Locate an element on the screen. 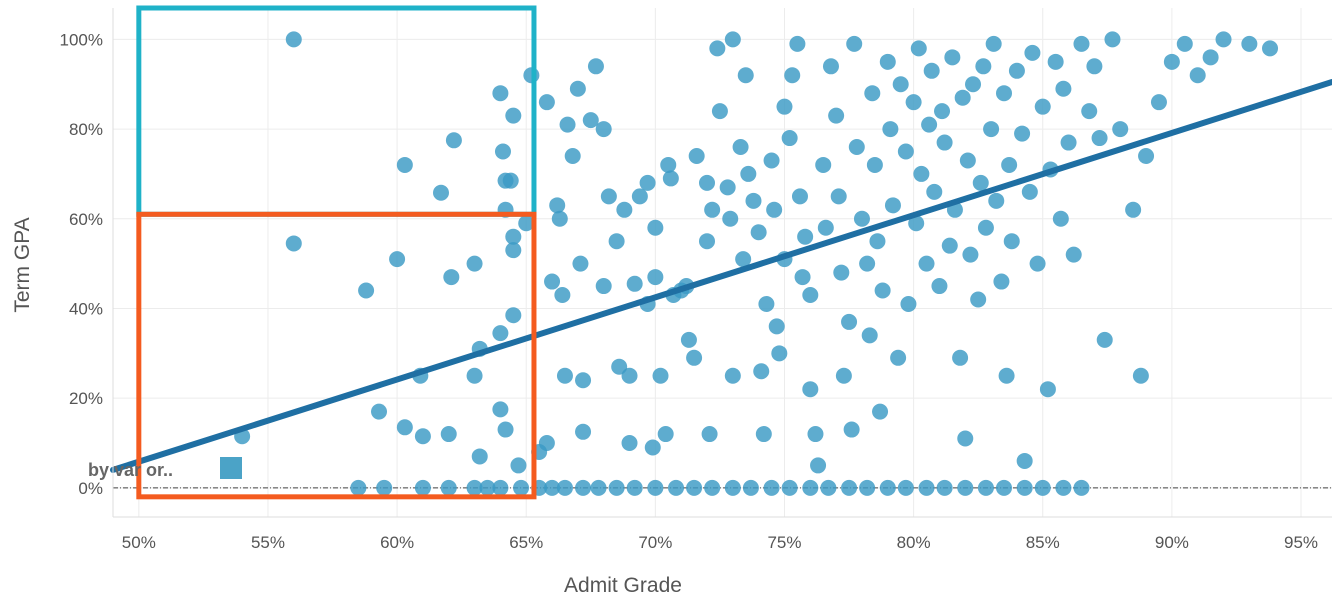 This screenshot has width=1332, height=598. x-tick-label: 55% is located at coordinates (268, 542).